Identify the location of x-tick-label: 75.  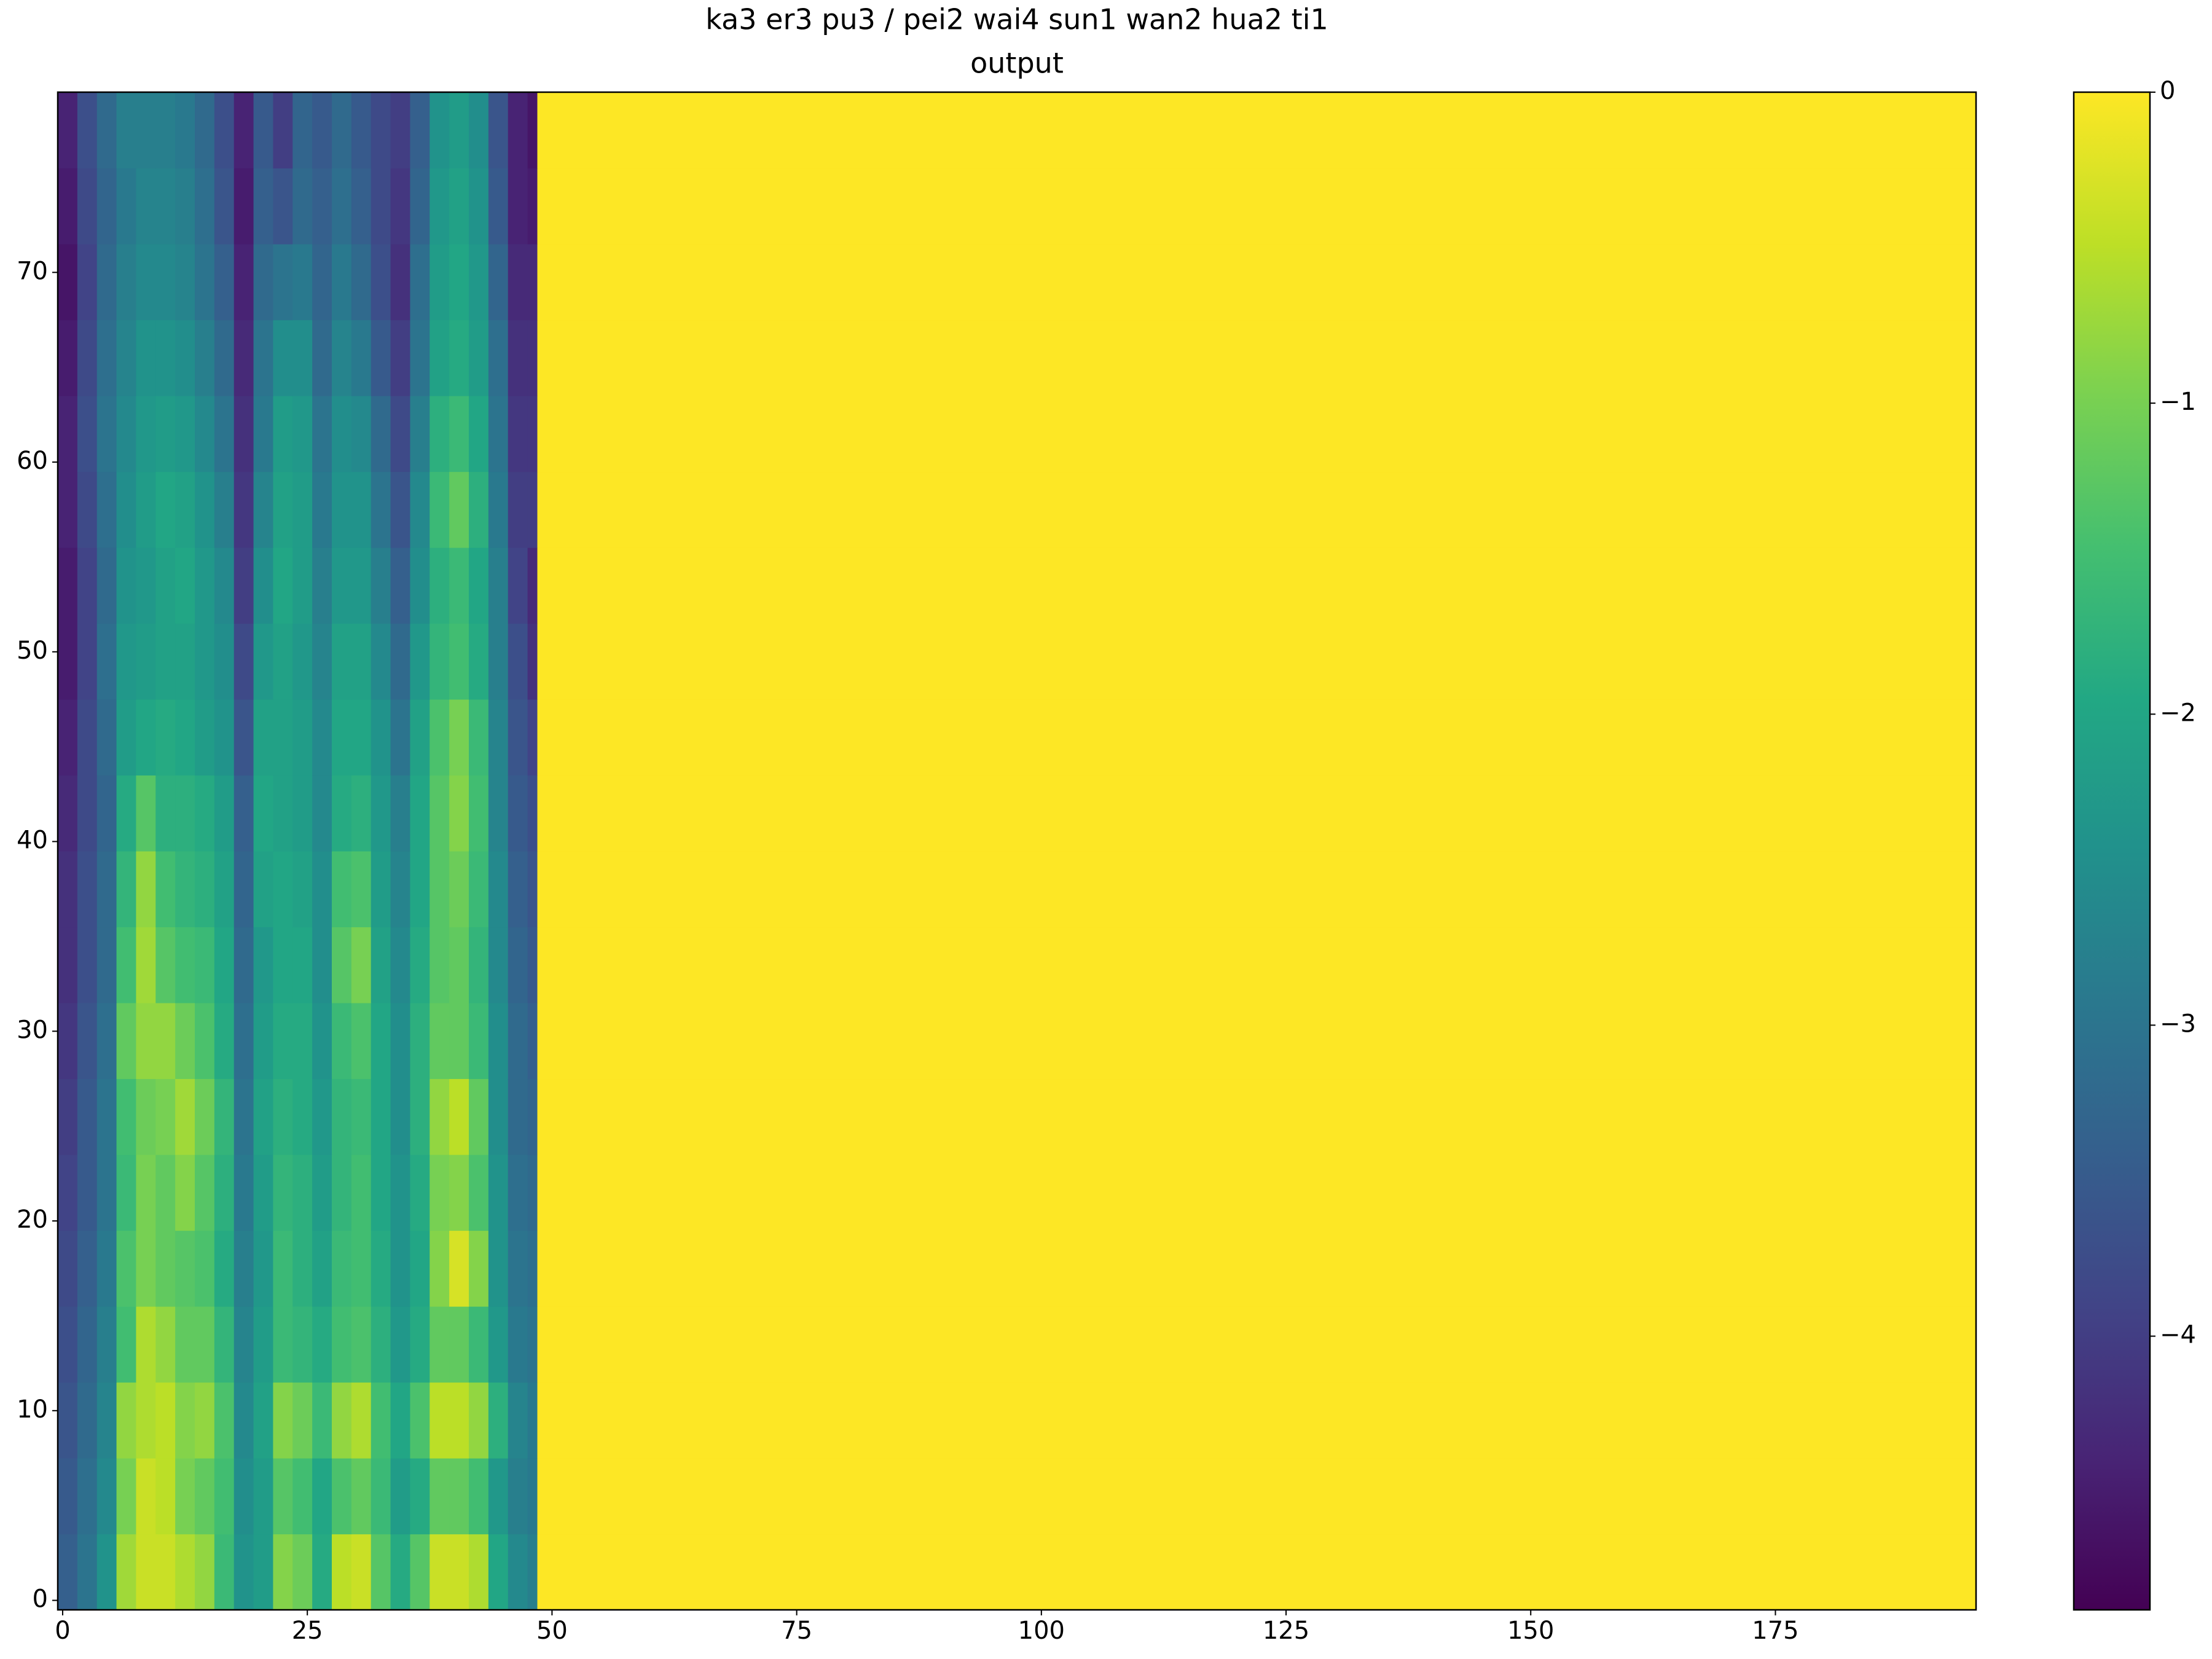
(796, 1631).